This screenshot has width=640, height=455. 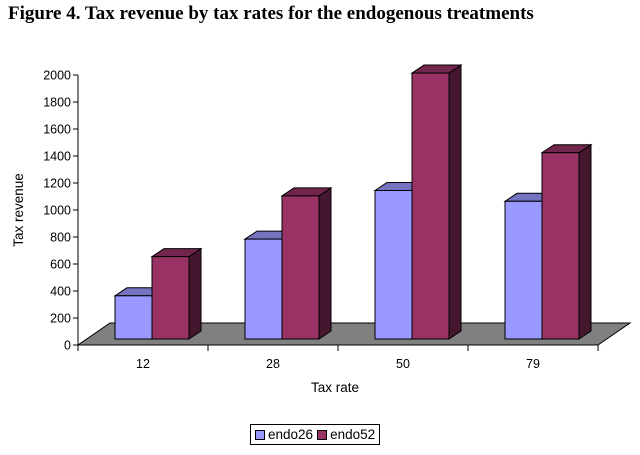 I want to click on y-tick-label: 600, so click(x=60, y=265).